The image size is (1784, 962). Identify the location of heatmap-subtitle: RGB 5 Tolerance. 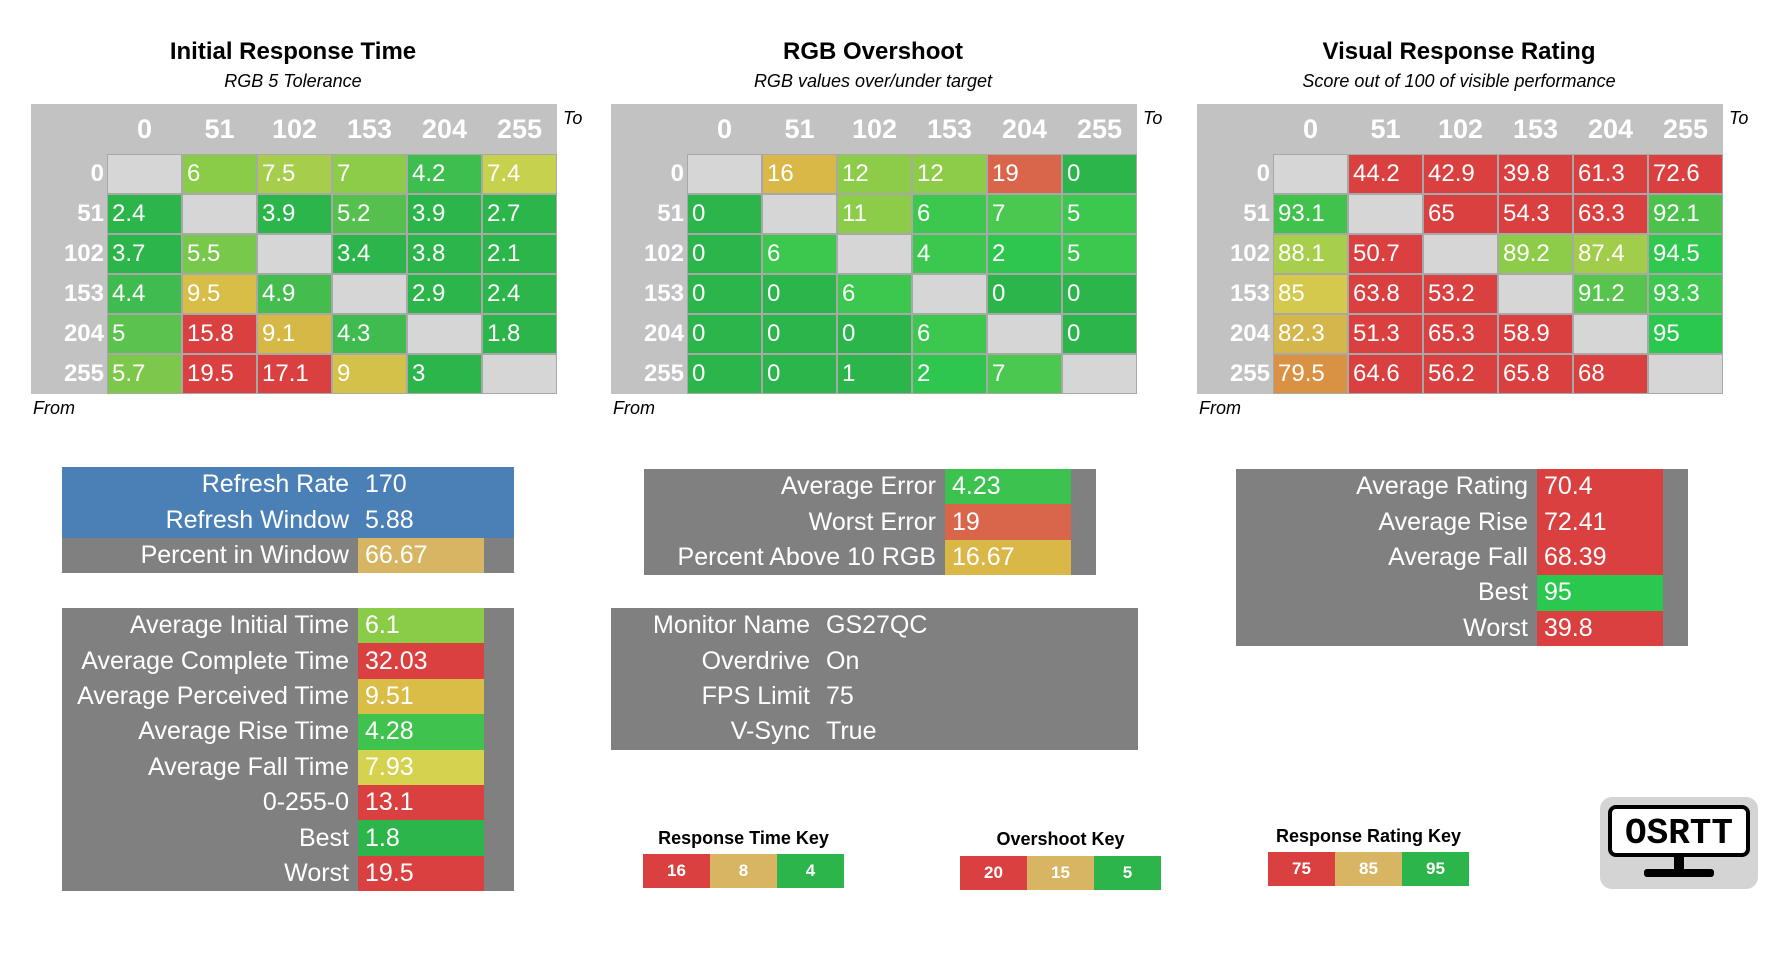
(293, 81).